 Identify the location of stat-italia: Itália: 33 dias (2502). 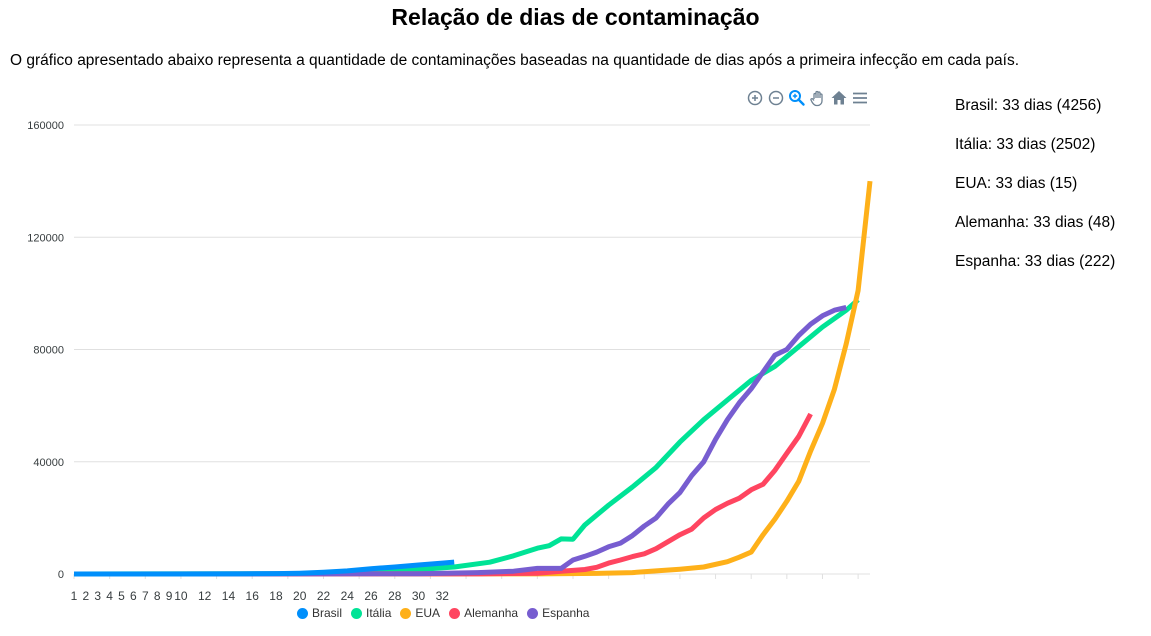
(1025, 144).